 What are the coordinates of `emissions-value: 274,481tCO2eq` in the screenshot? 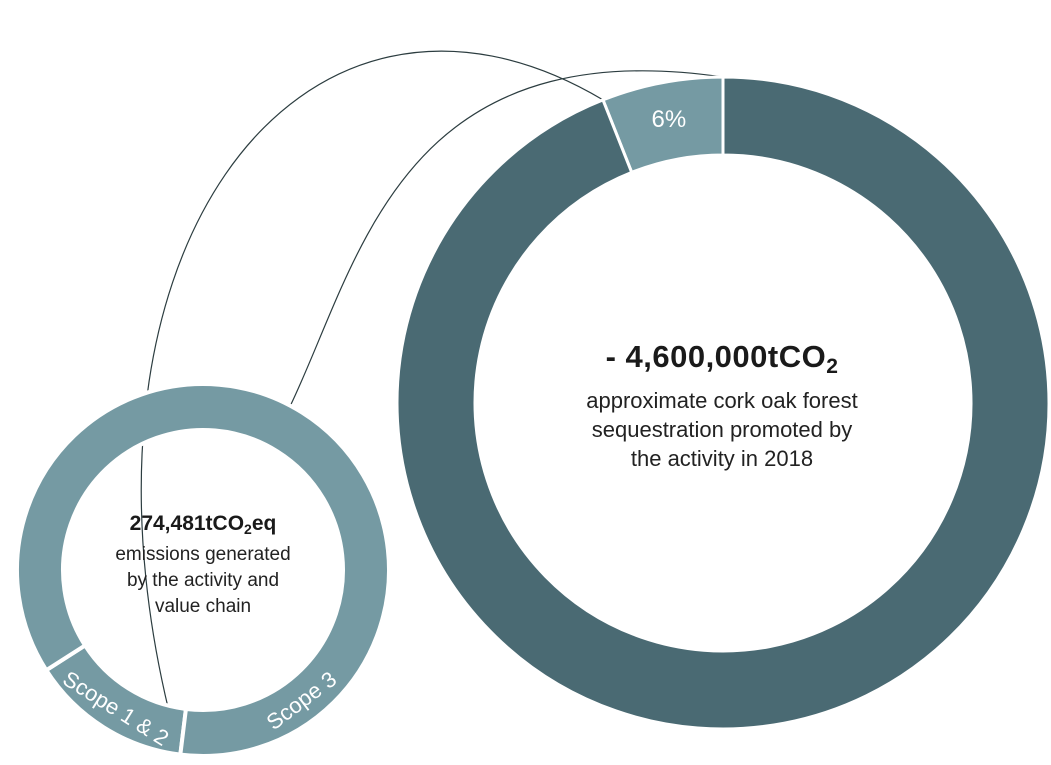 It's located at (203, 524).